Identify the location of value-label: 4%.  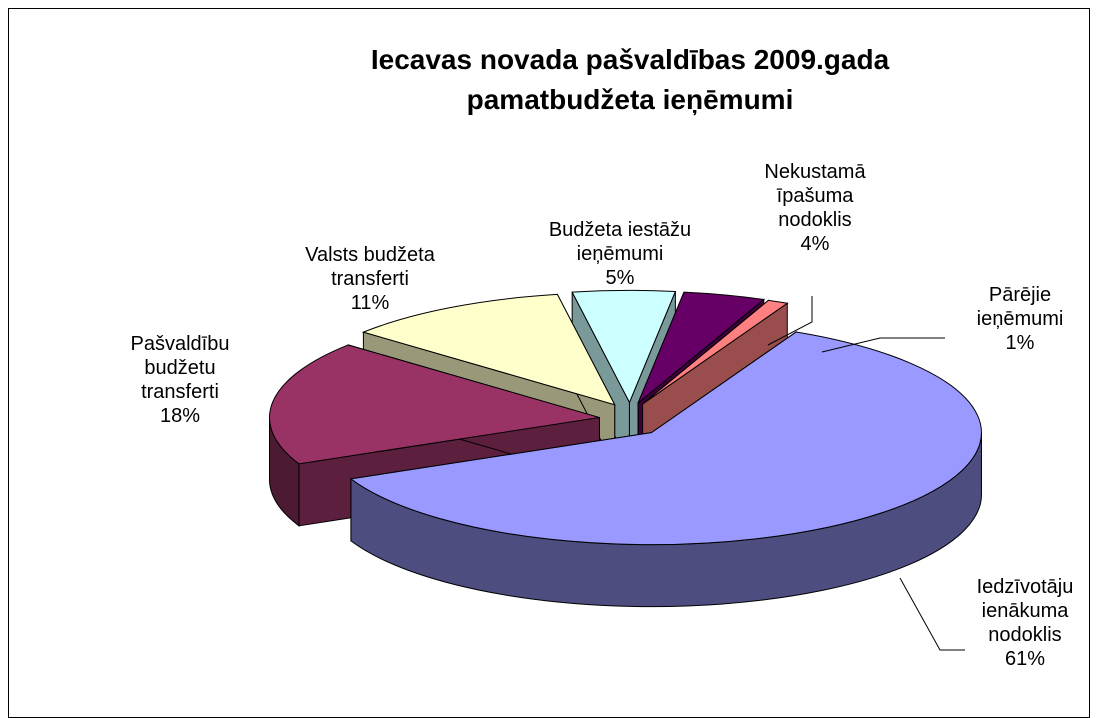
(815, 244).